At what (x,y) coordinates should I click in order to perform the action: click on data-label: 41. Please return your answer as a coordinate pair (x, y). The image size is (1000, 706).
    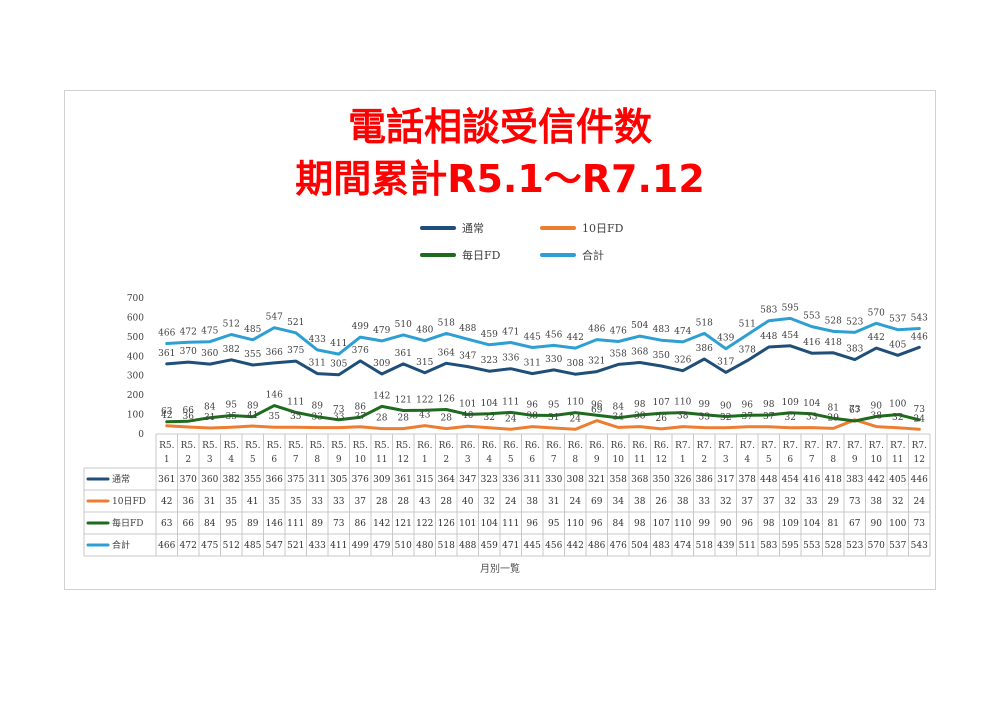
    Looking at the image, I should click on (252, 416).